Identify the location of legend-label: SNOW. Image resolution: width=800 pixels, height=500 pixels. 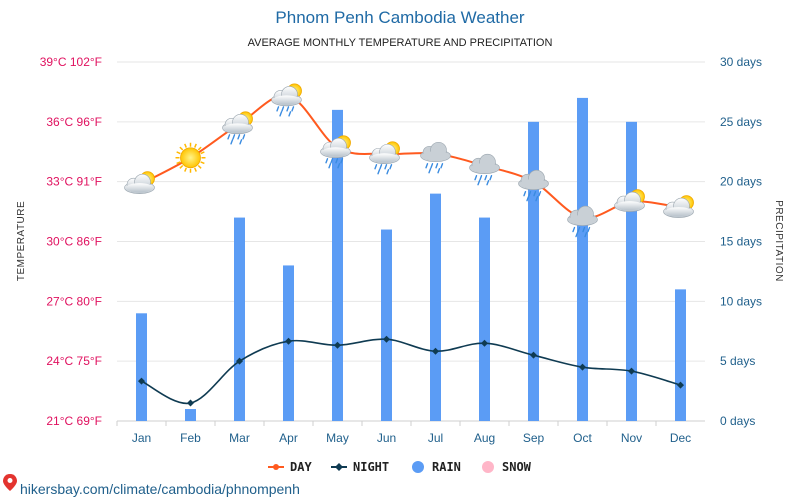
(517, 467).